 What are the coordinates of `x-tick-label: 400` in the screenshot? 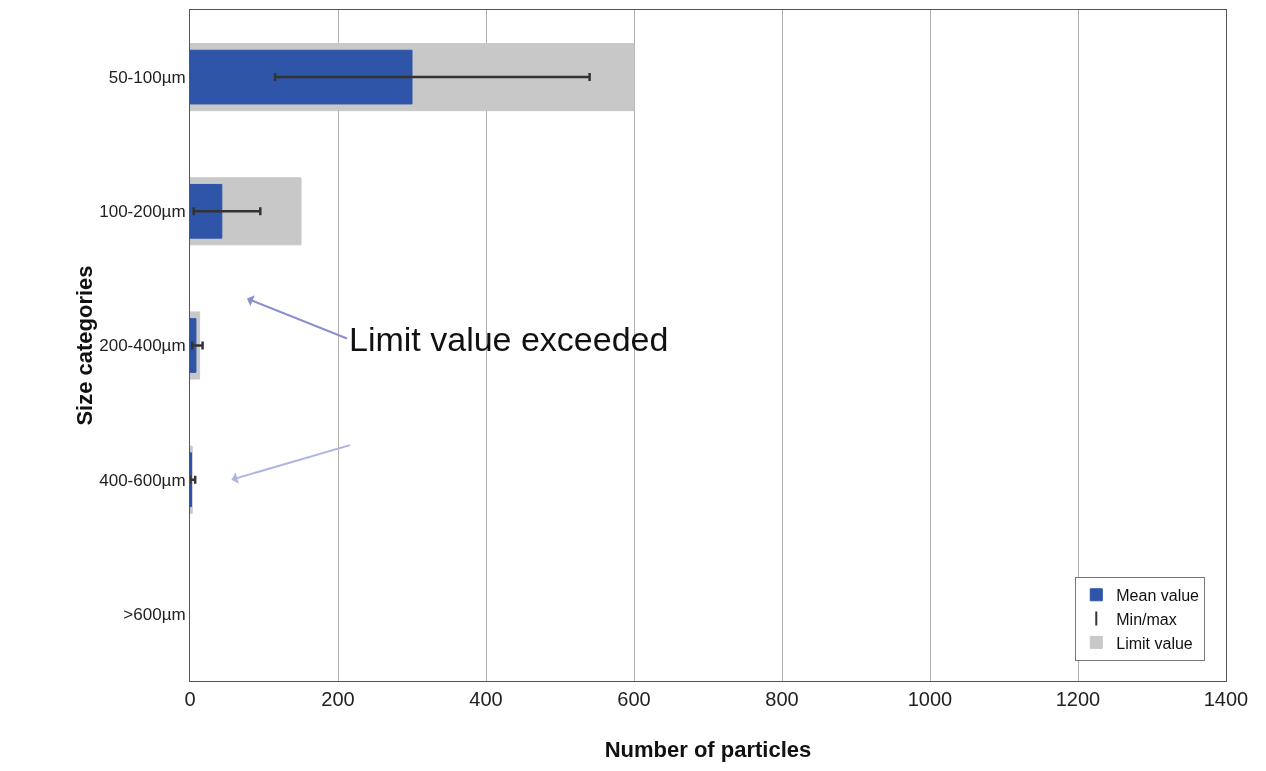 It's located at (486, 699).